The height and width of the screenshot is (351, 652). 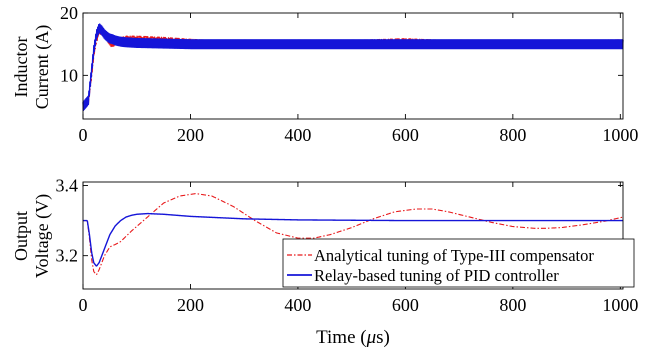 What do you see at coordinates (42, 236) in the screenshot?
I see `voltage-ylabel-line2: Voltage (V)` at bounding box center [42, 236].